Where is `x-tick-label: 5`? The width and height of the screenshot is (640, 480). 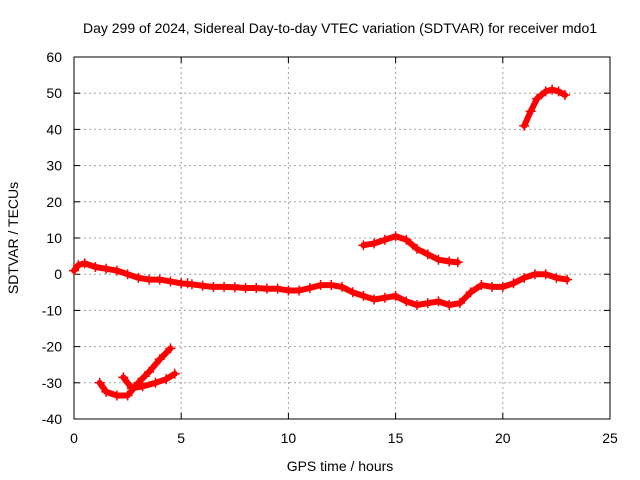 x-tick-label: 5 is located at coordinates (181, 438).